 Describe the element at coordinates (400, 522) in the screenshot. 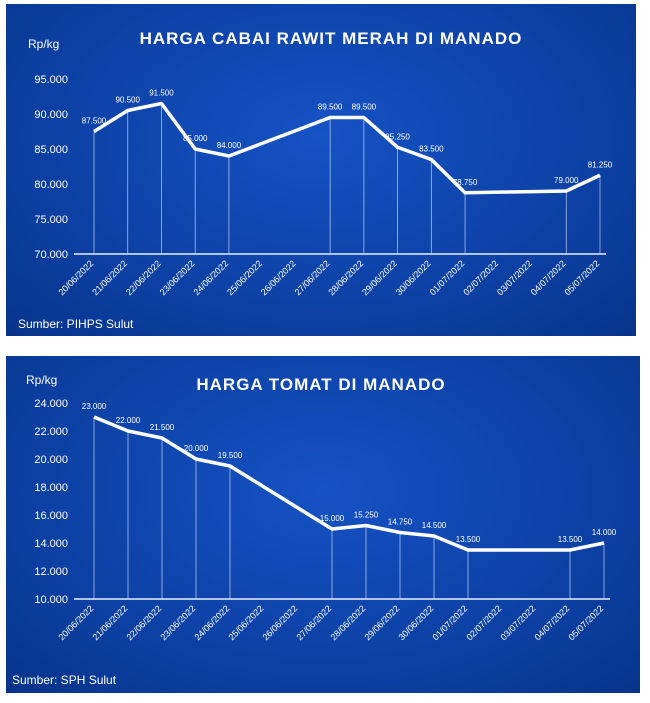

I see `data-label: 14.750` at that location.